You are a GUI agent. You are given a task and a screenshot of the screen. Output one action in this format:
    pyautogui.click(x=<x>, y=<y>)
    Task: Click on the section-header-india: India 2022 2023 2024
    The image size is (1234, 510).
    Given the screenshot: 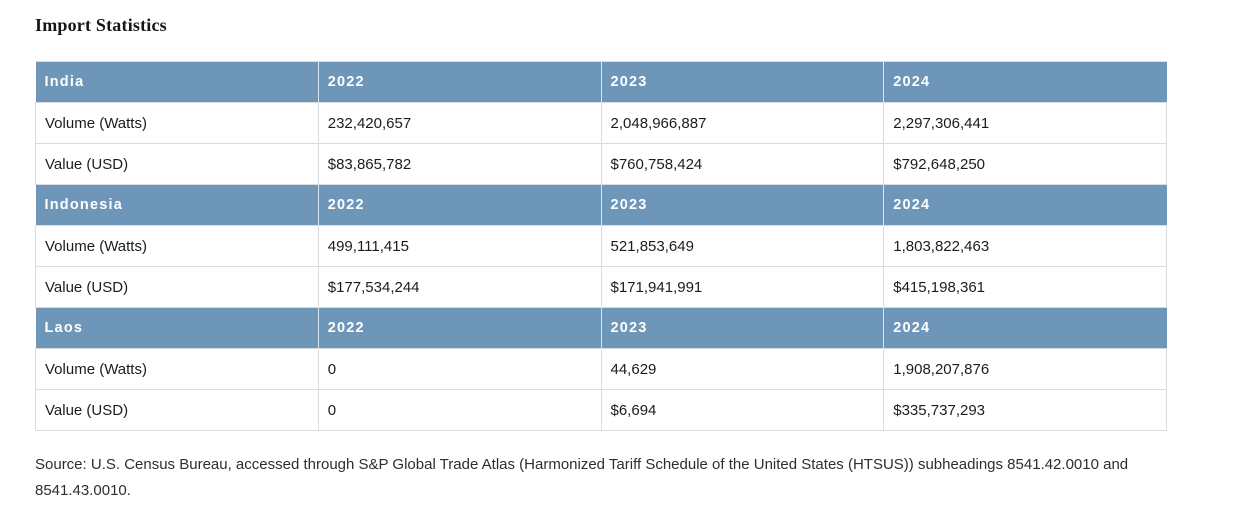 What is the action you would take?
    pyautogui.click(x=601, y=82)
    